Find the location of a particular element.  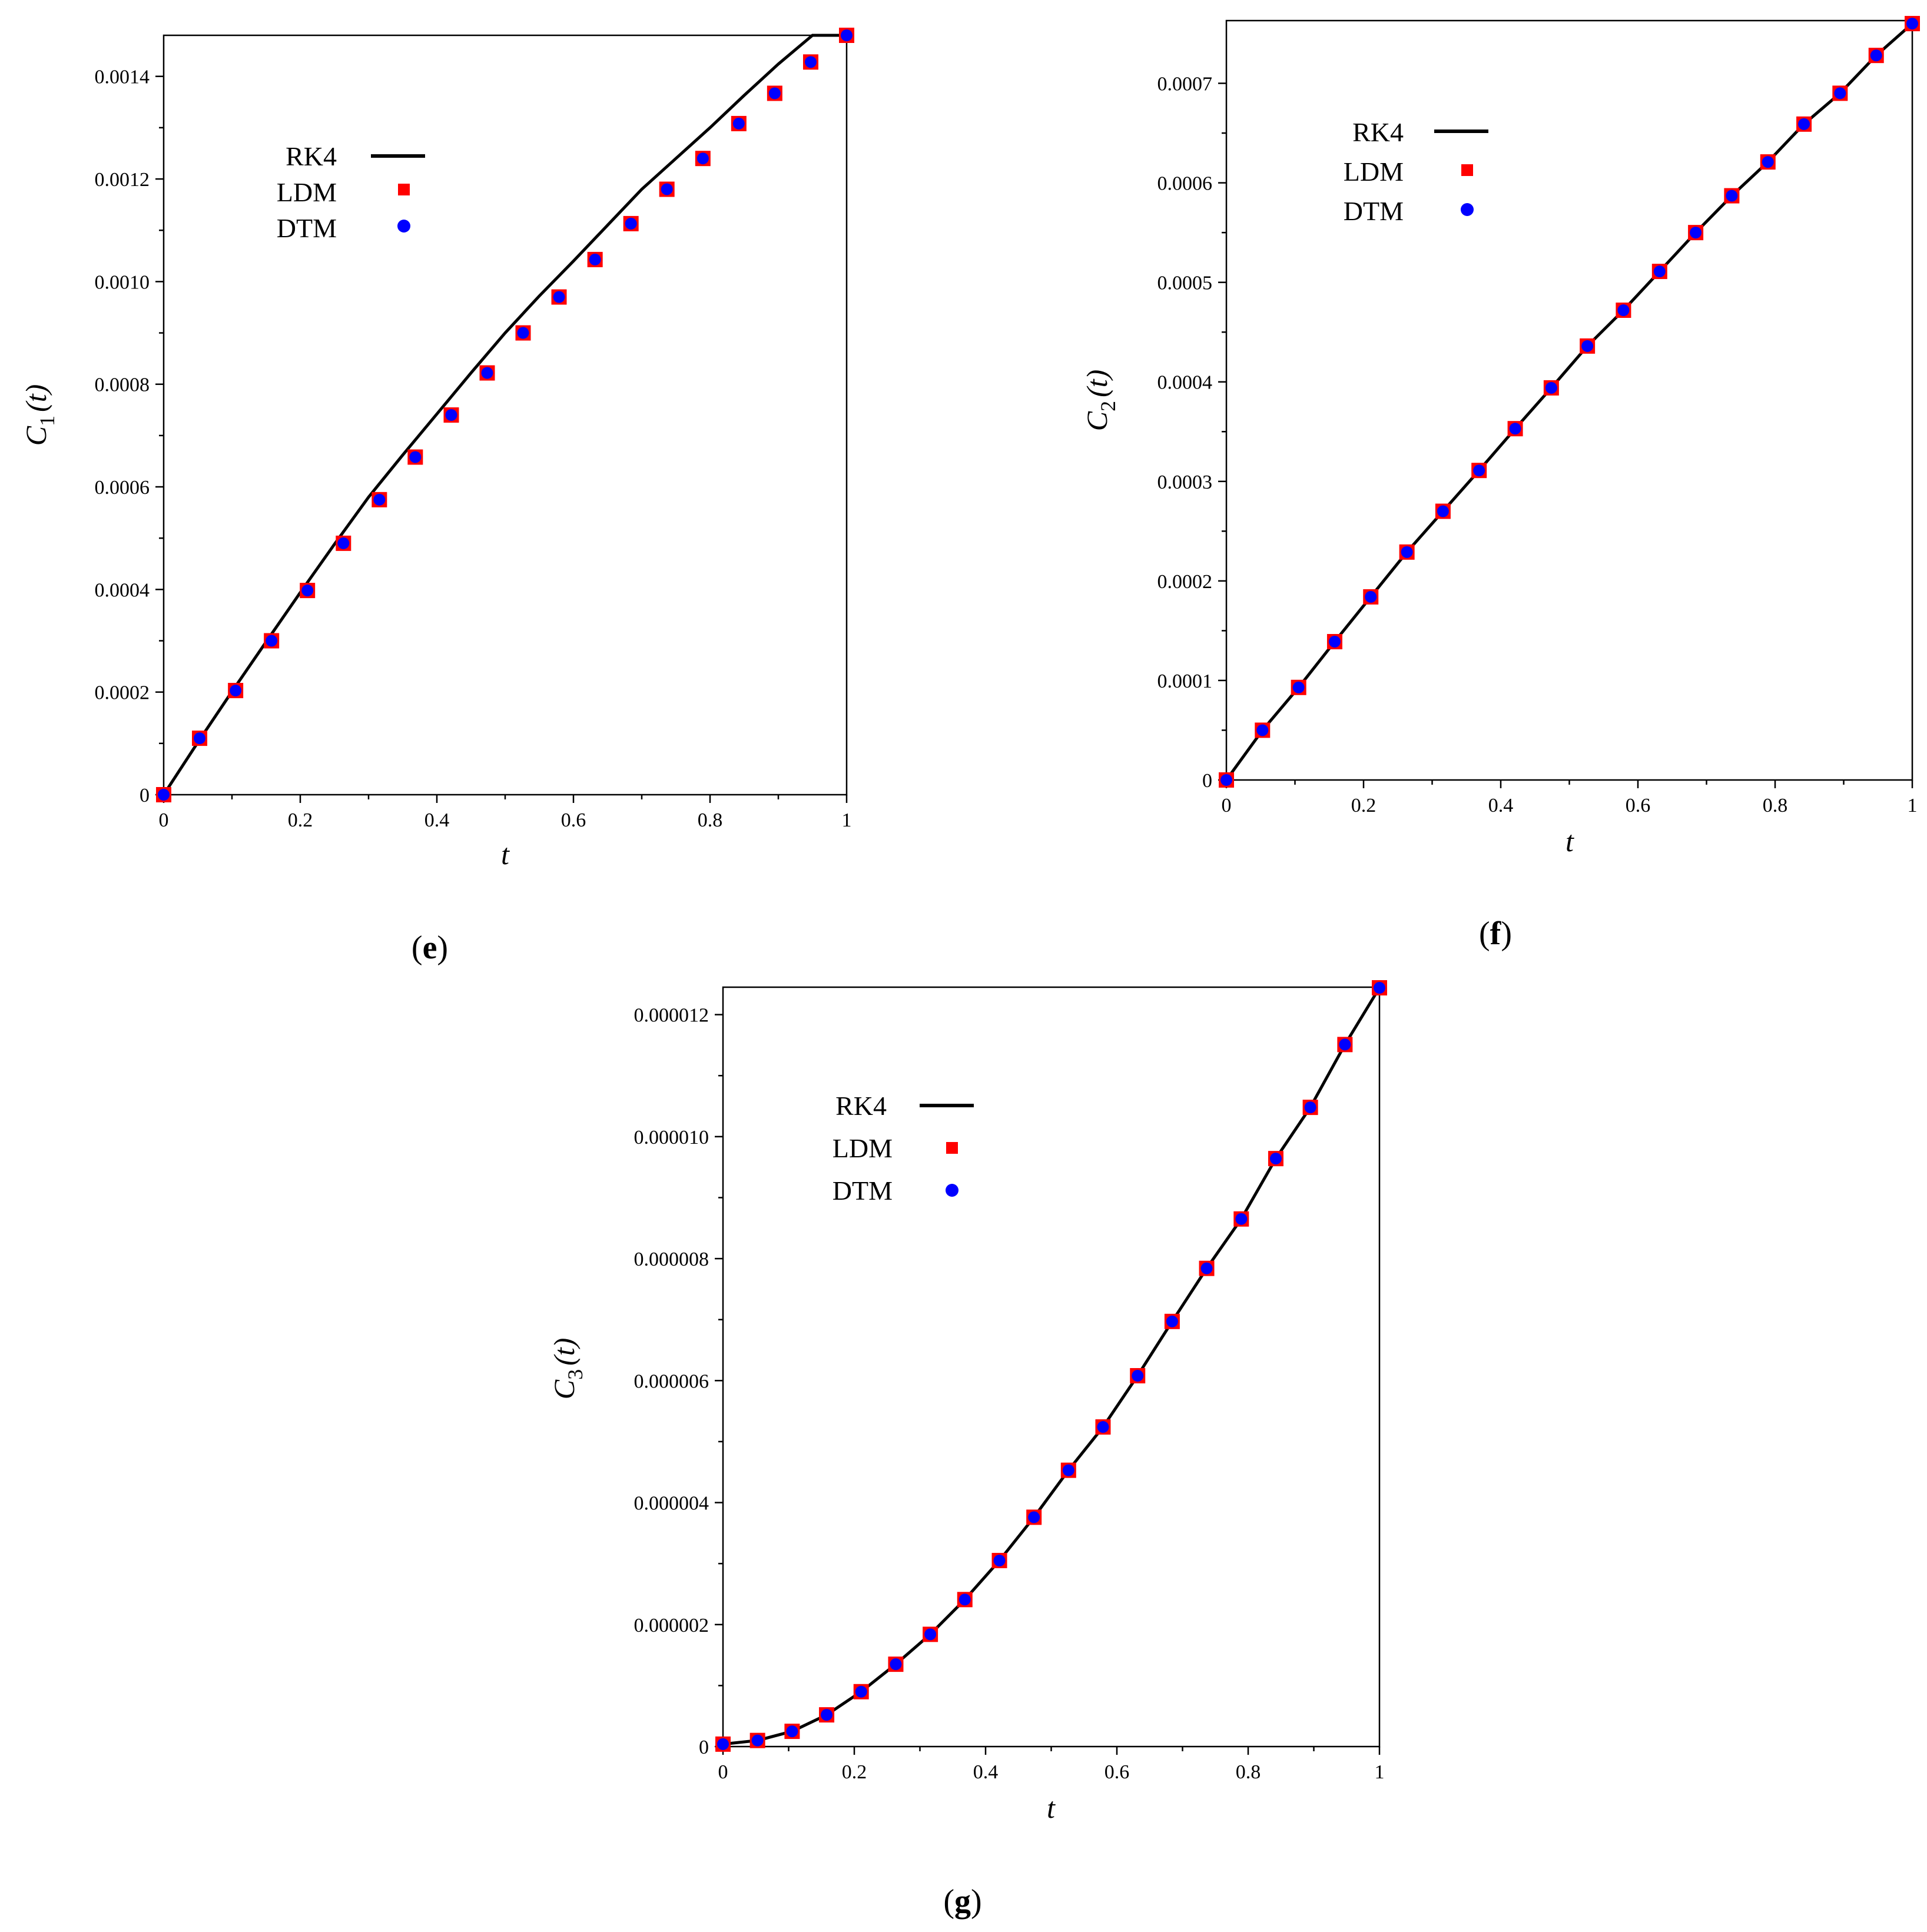

y-tick-label: 0.0003 is located at coordinates (1185, 482).